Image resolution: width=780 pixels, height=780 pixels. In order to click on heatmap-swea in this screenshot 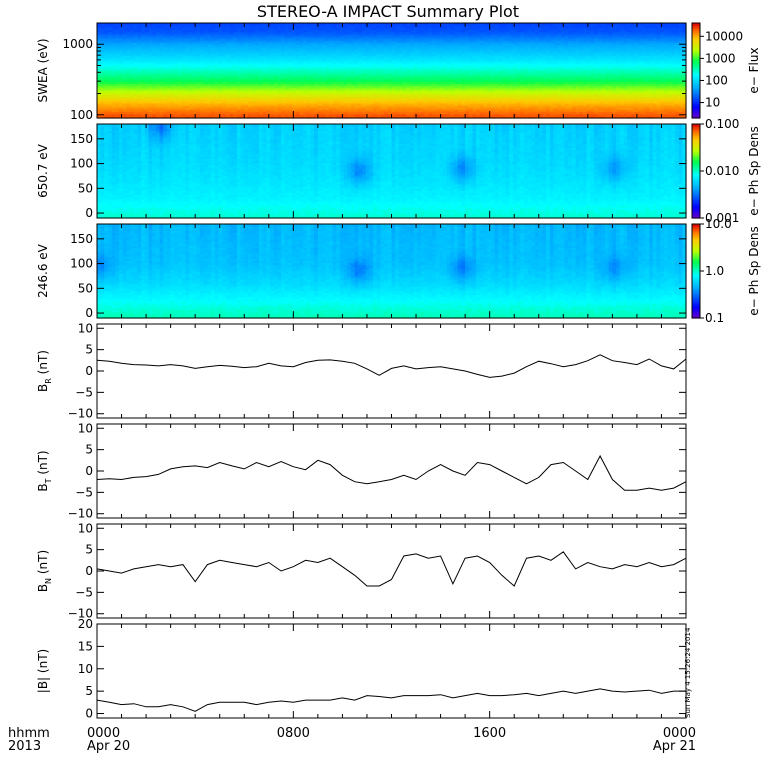, I will do `click(392, 71)`.